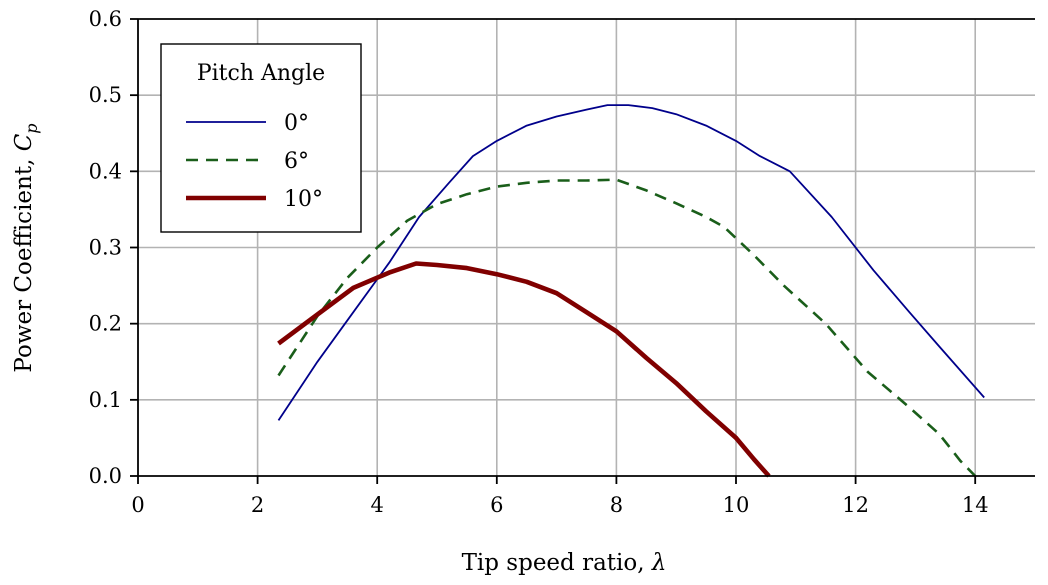  Describe the element at coordinates (254, 161) in the screenshot. I see `legend-entries: 0° 6° 10°` at that location.